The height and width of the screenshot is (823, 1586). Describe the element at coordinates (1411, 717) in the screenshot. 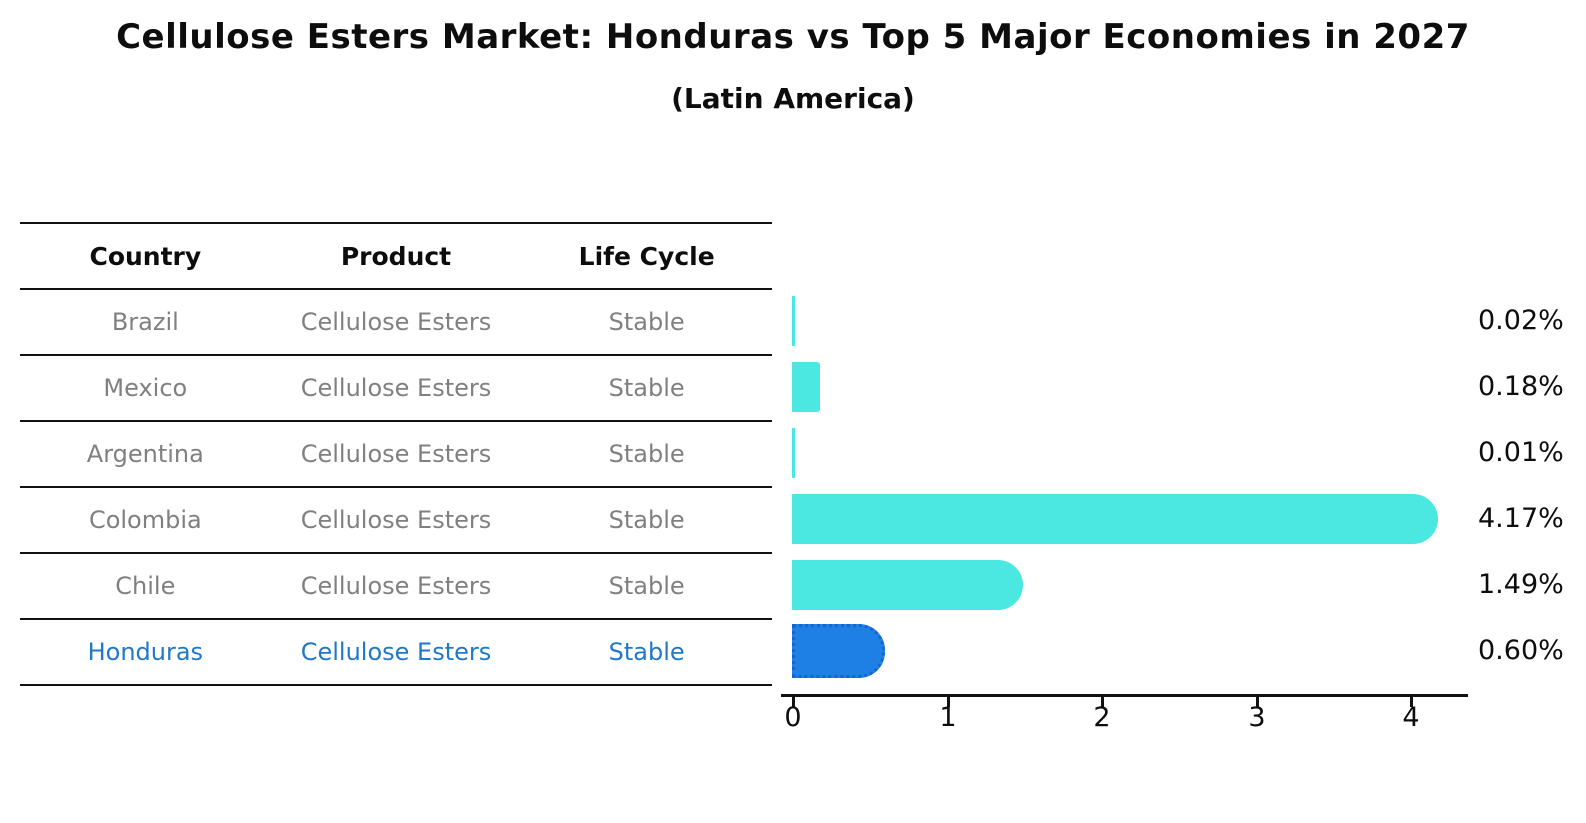

I see `x-axis-tick-label: 4` at that location.